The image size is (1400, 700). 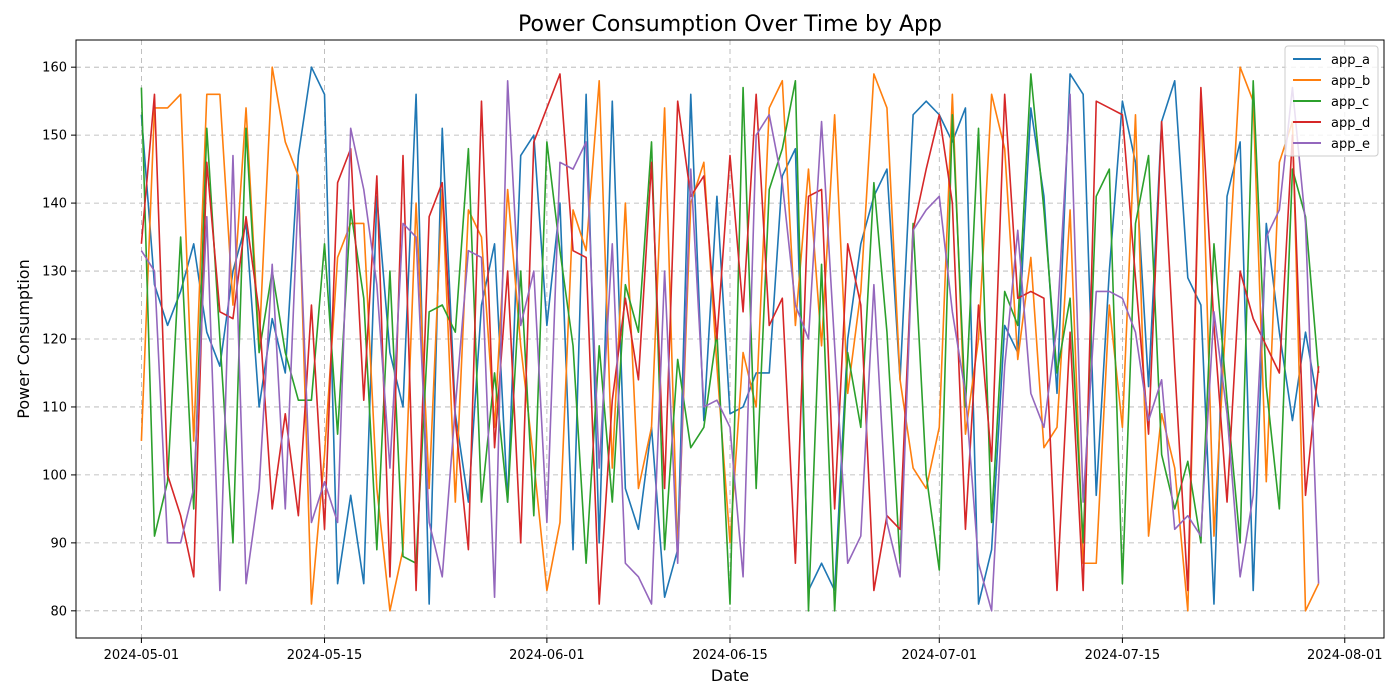 What do you see at coordinates (1123, 655) in the screenshot?
I see `x-tick-label: 2024-07-15` at bounding box center [1123, 655].